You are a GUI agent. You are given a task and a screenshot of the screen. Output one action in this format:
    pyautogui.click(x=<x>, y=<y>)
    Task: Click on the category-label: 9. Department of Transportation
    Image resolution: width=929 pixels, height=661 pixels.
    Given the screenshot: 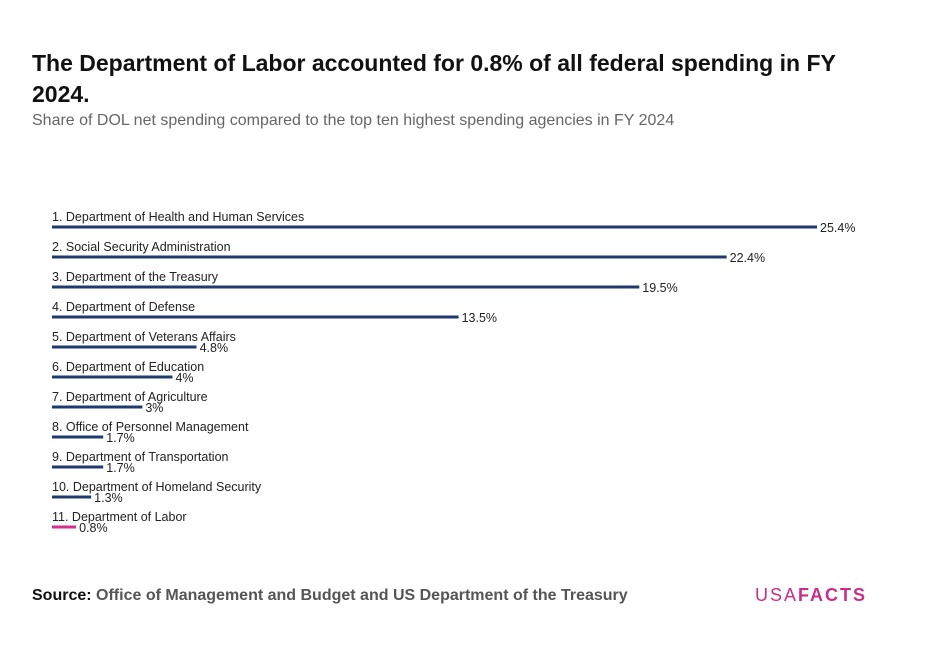 What is the action you would take?
    pyautogui.click(x=140, y=457)
    